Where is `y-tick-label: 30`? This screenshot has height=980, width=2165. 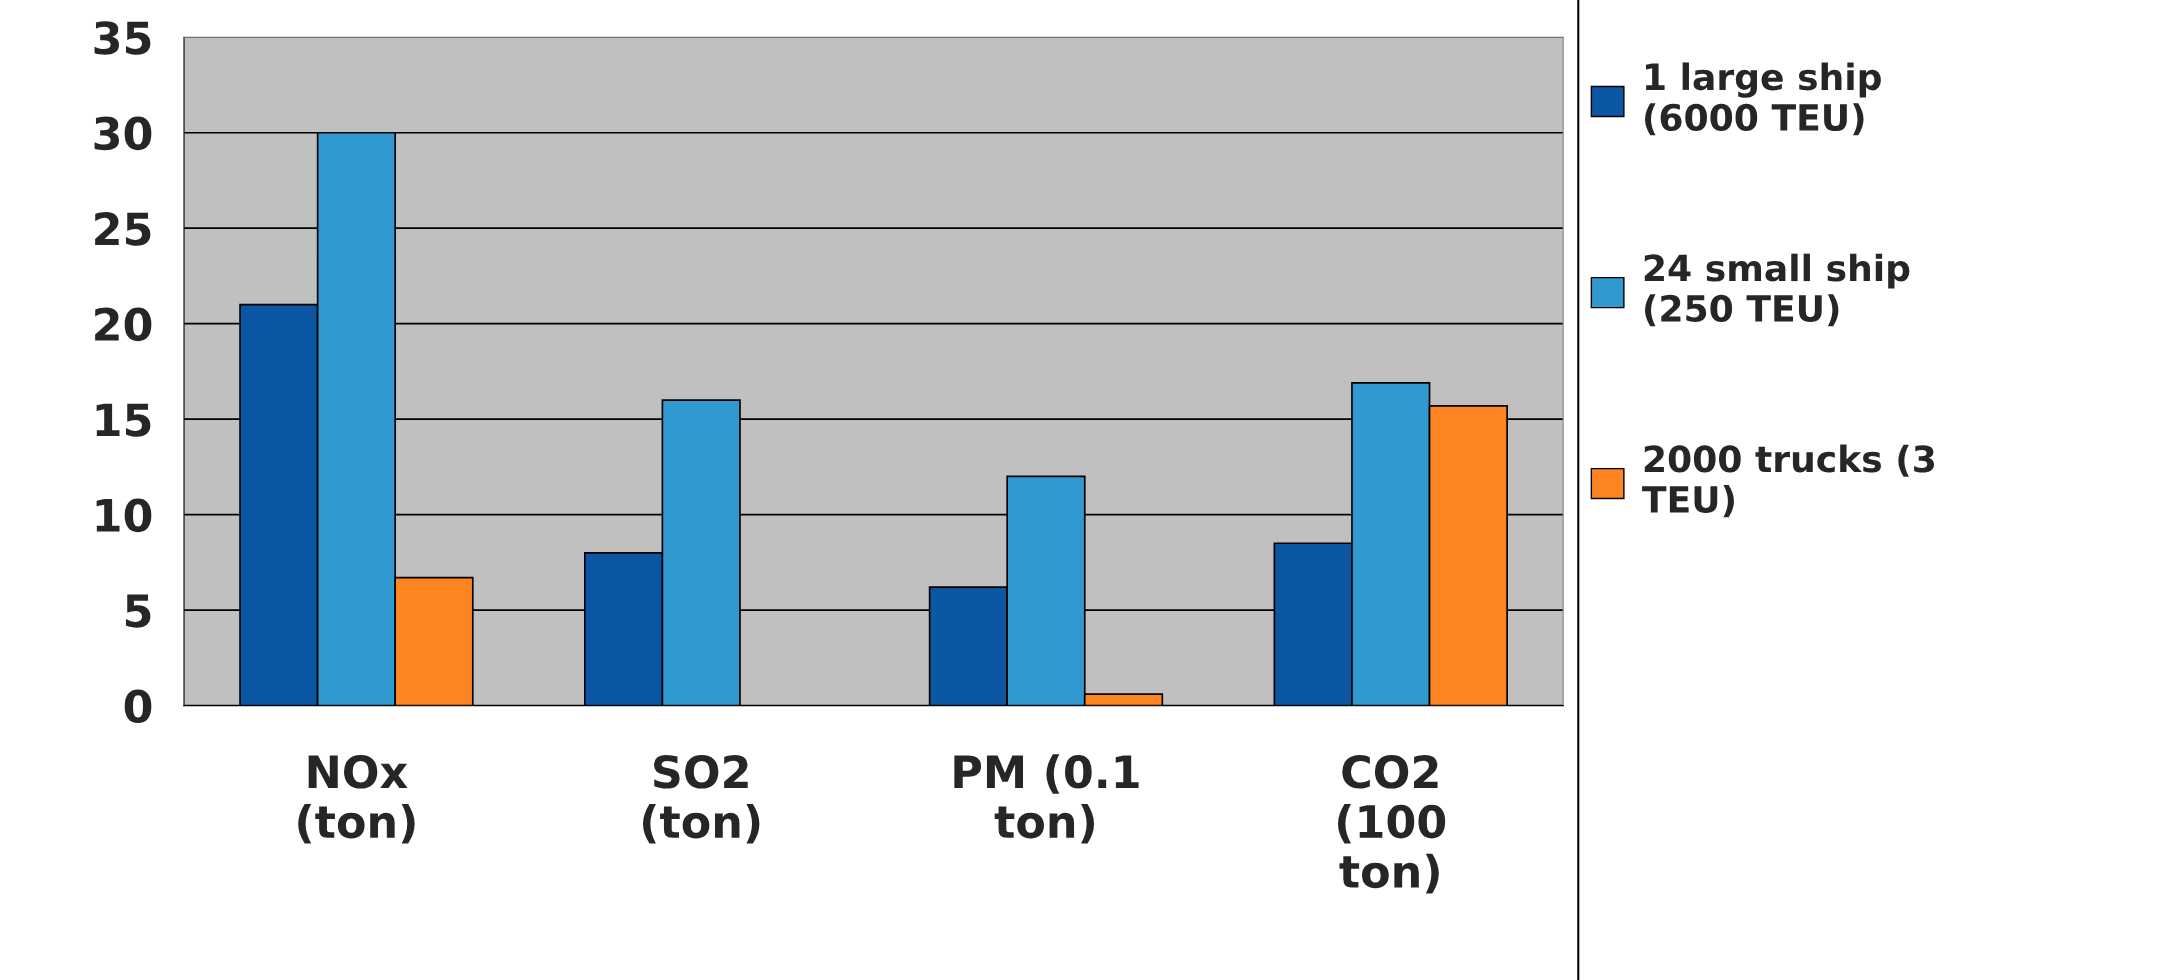
y-tick-label: 30 is located at coordinates (123, 133).